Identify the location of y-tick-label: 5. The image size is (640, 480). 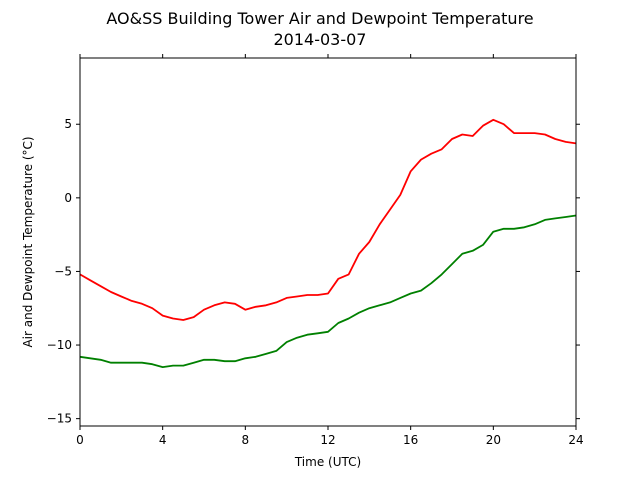
(68, 124).